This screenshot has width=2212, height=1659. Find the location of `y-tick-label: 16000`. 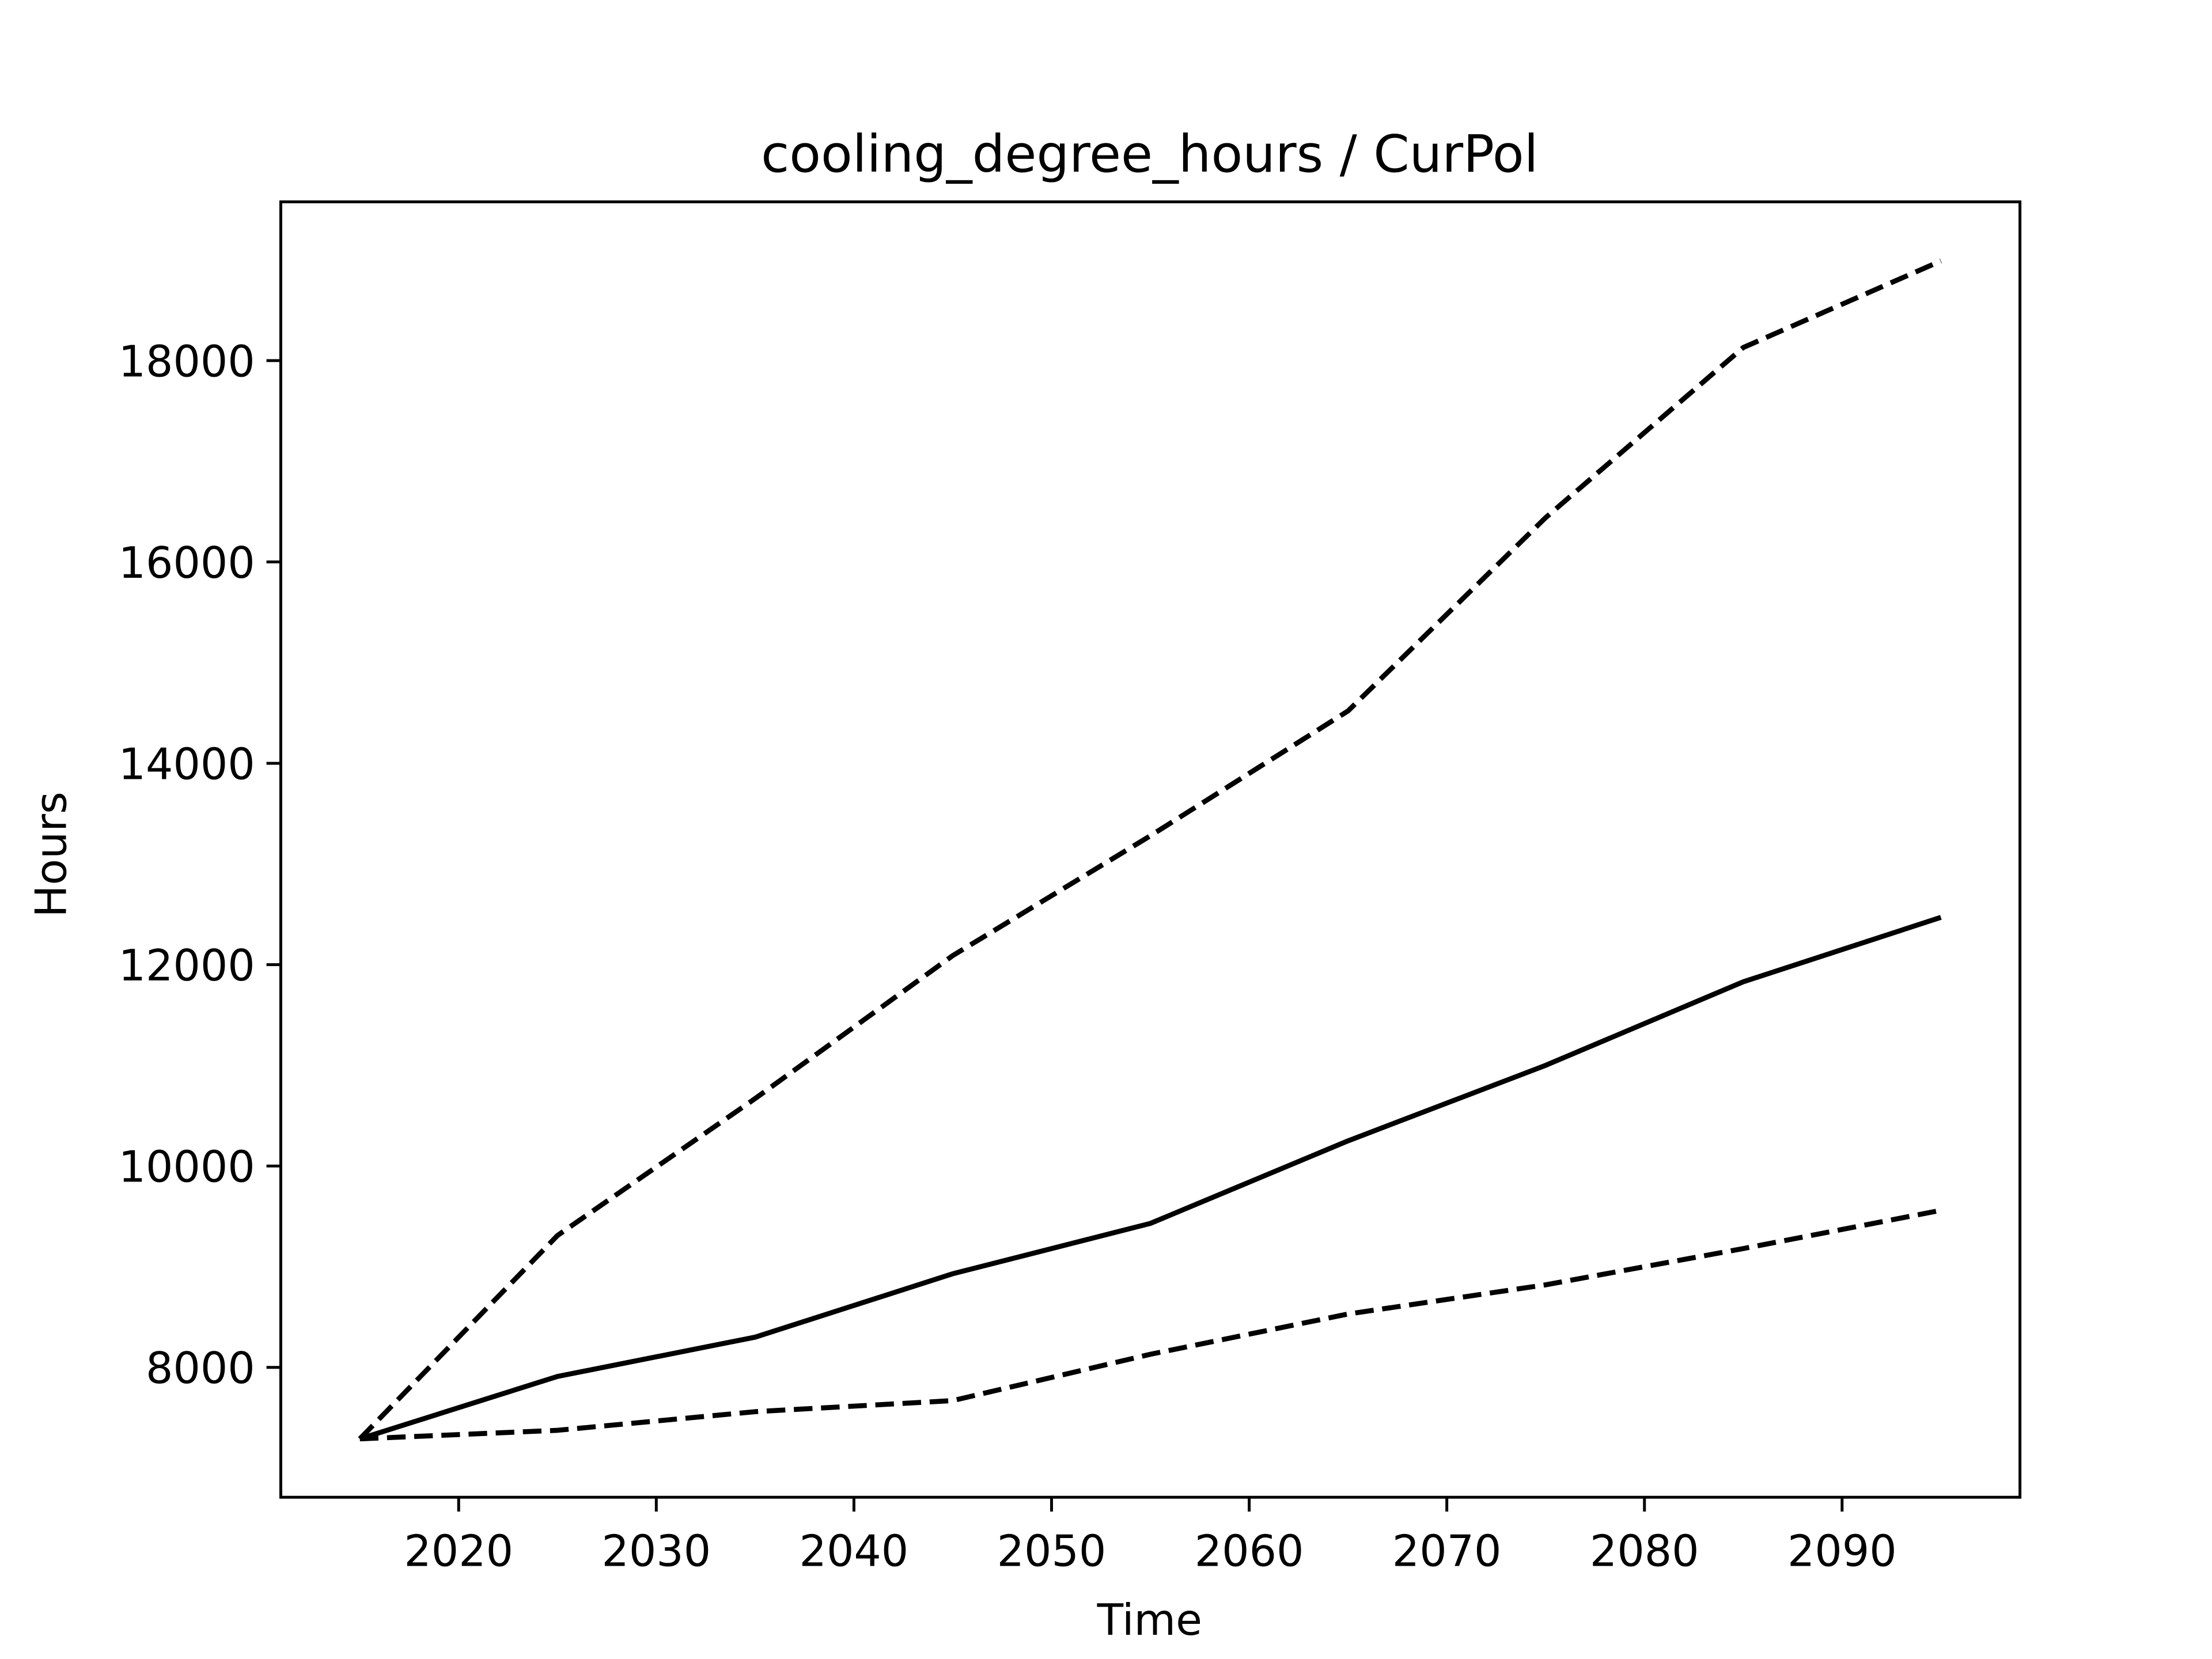

y-tick-label: 16000 is located at coordinates (187, 563).